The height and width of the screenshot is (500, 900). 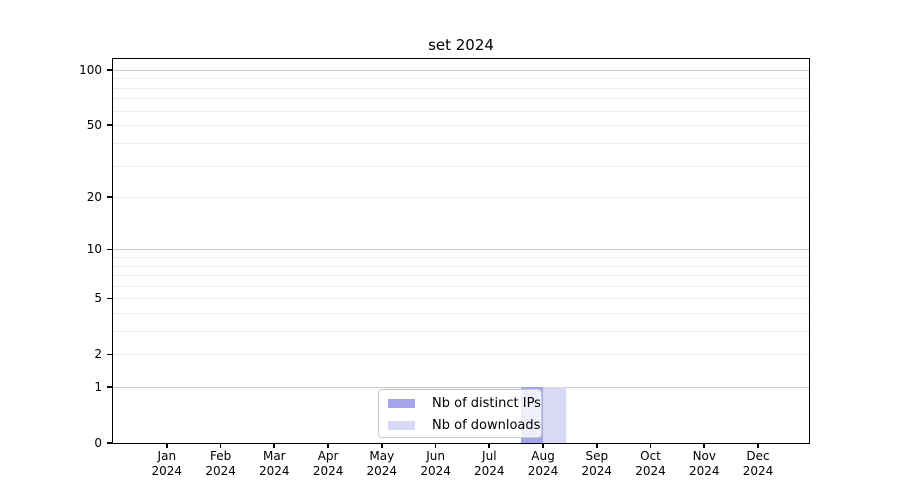 What do you see at coordinates (704, 463) in the screenshot?
I see `x-tick-label: Nov 2024` at bounding box center [704, 463].